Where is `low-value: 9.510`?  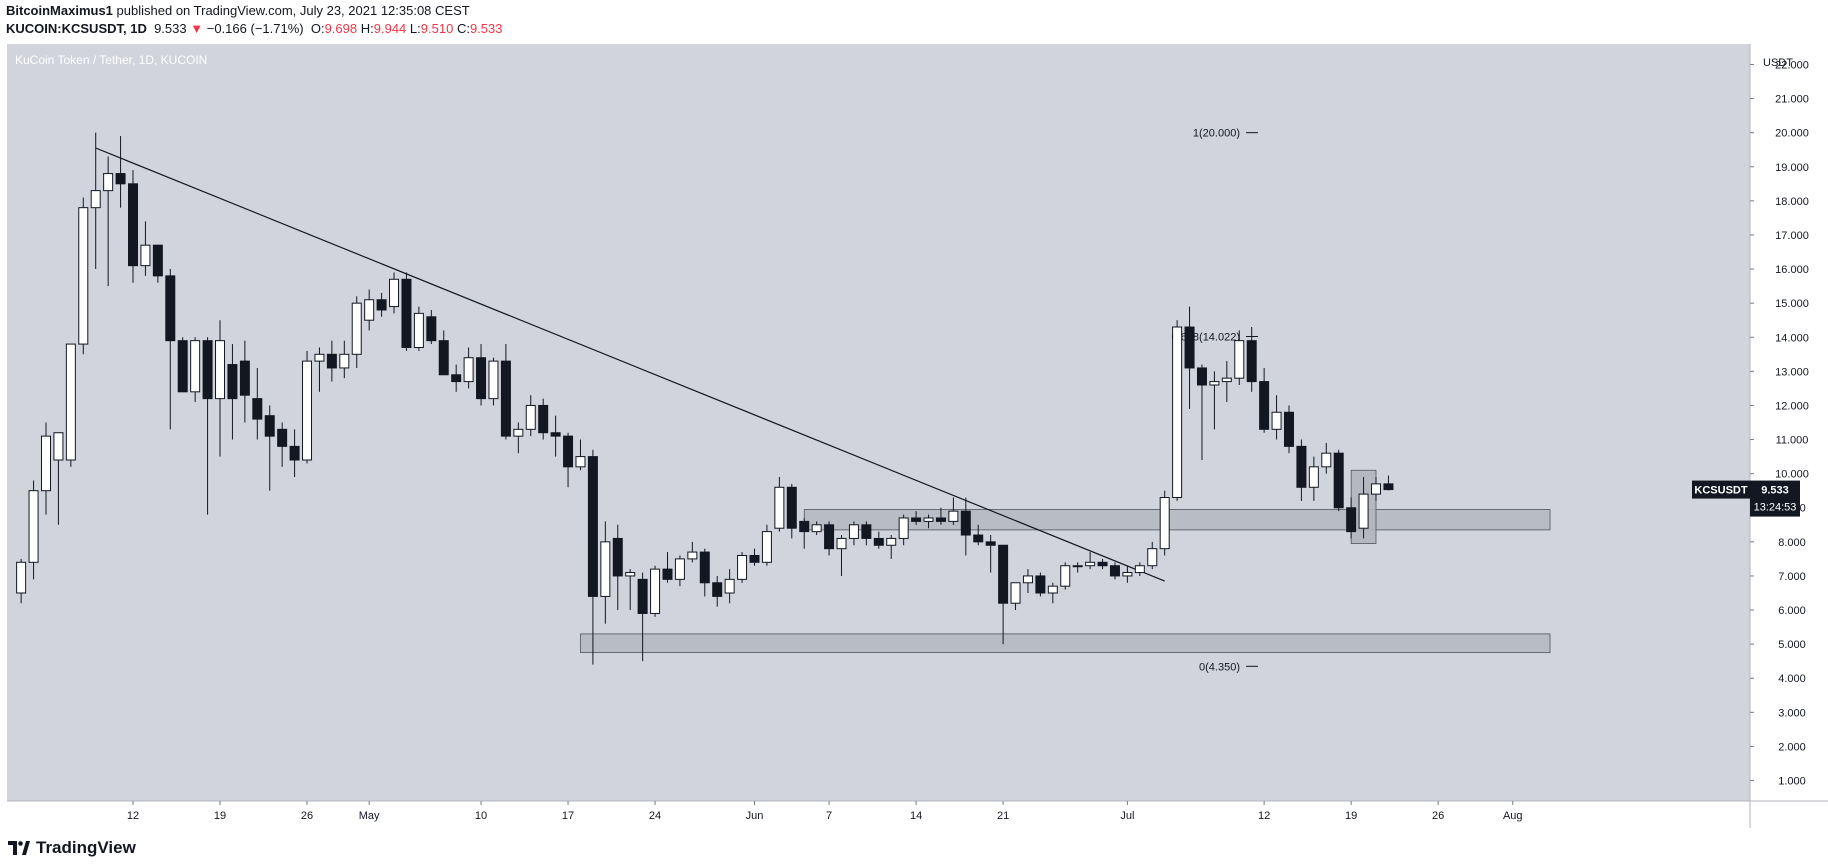 low-value: 9.510 is located at coordinates (437, 28).